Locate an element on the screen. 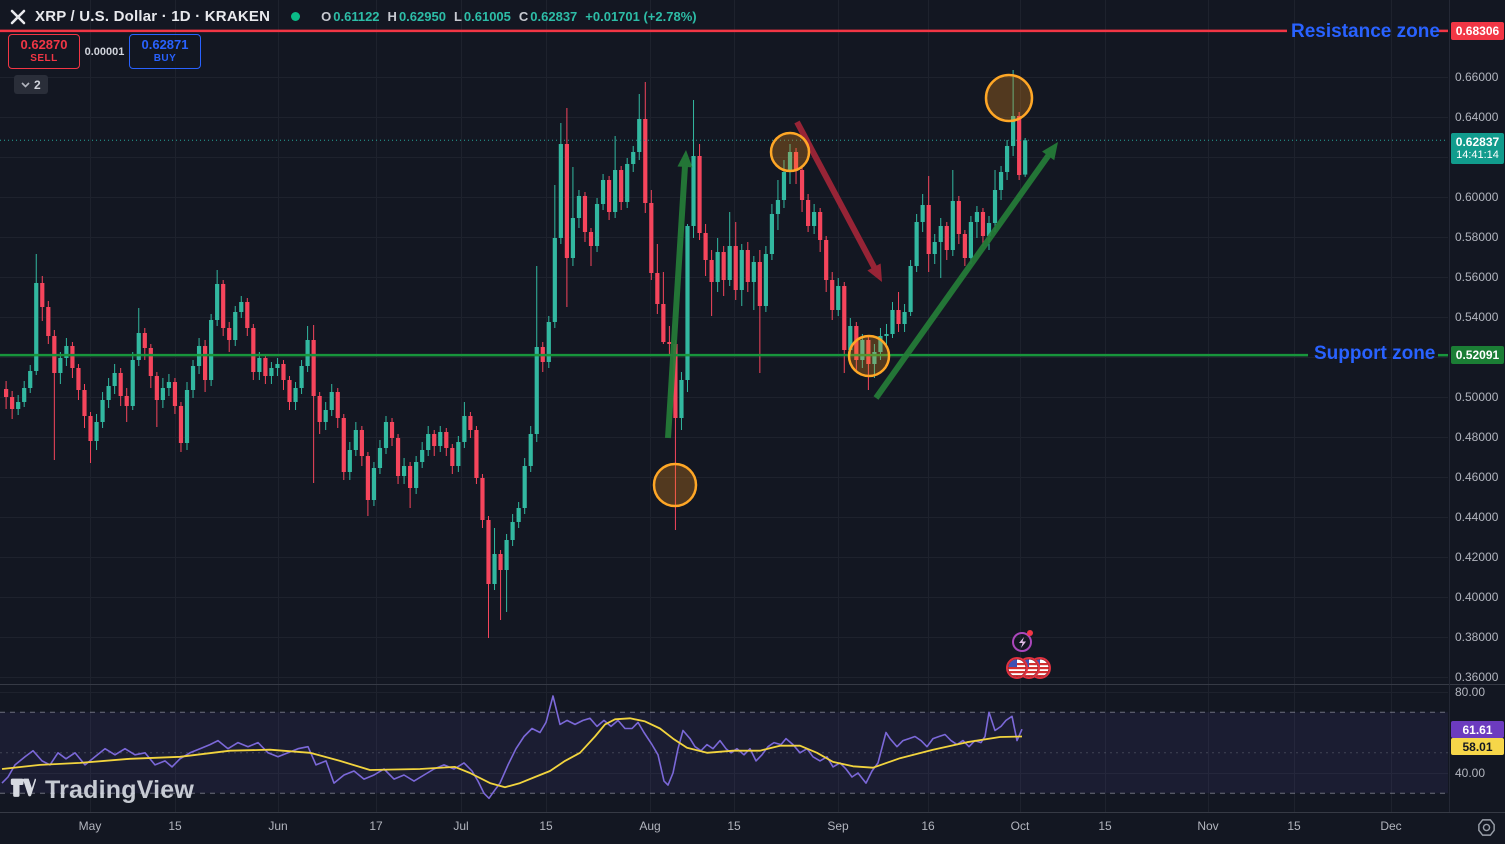 The height and width of the screenshot is (844, 1505). resistance-price-badge: 0.68306 is located at coordinates (1477, 31).